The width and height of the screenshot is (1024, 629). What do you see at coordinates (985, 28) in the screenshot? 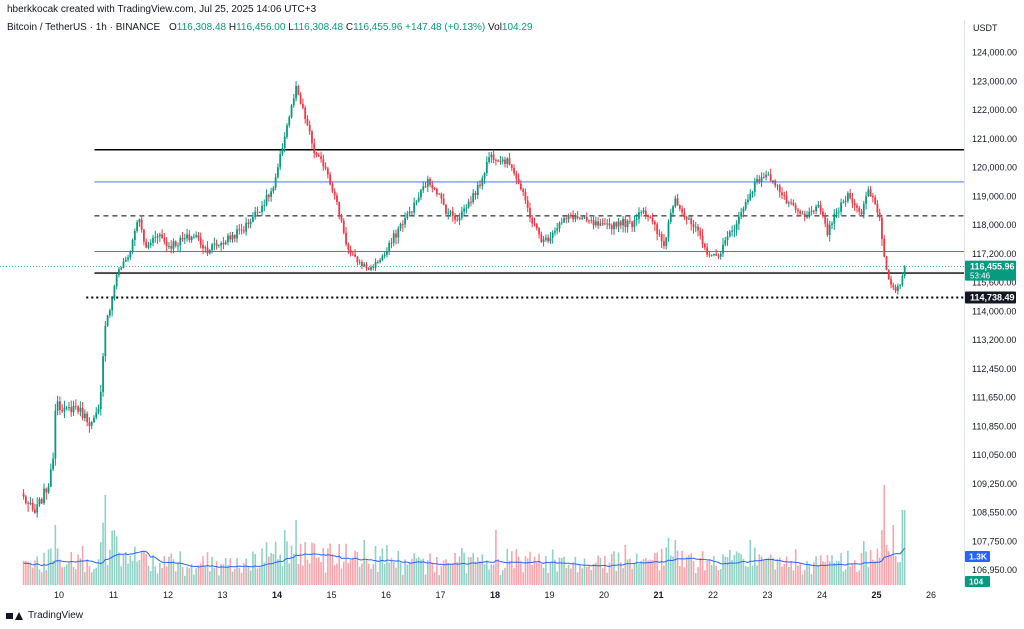
I see `currency-label: USDT` at bounding box center [985, 28].